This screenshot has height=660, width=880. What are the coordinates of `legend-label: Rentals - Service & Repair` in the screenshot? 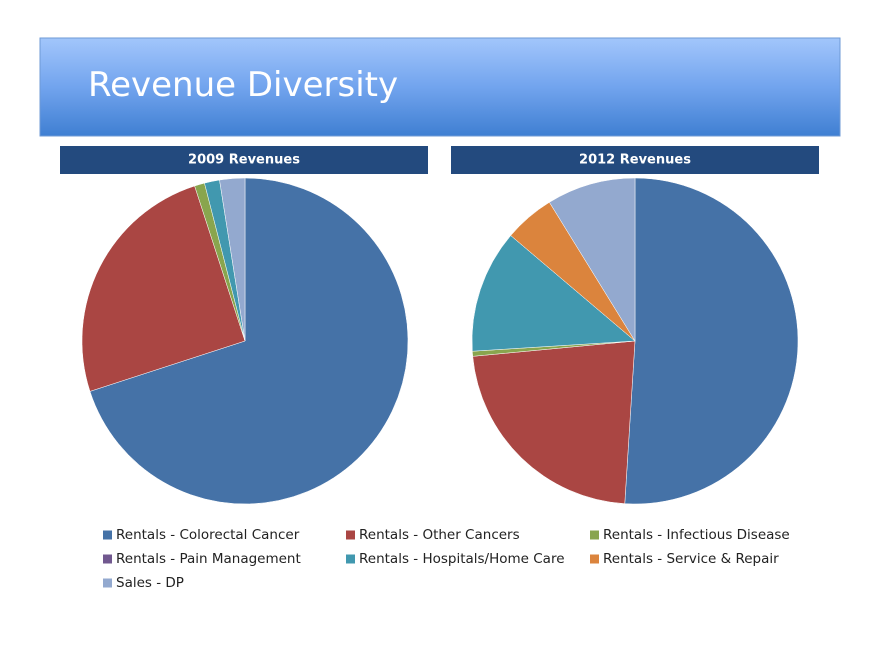 It's located at (691, 559).